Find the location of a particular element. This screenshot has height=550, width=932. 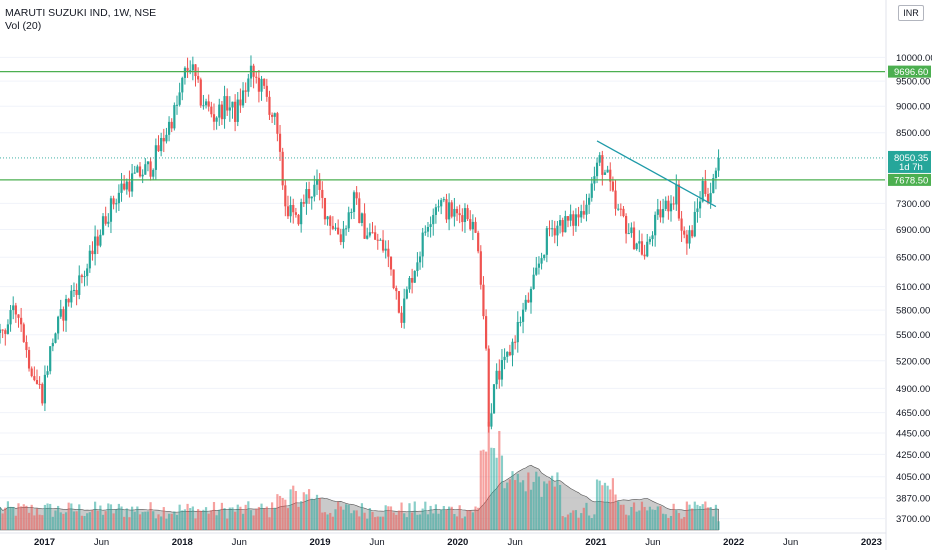

currency-button: INR is located at coordinates (911, 13).